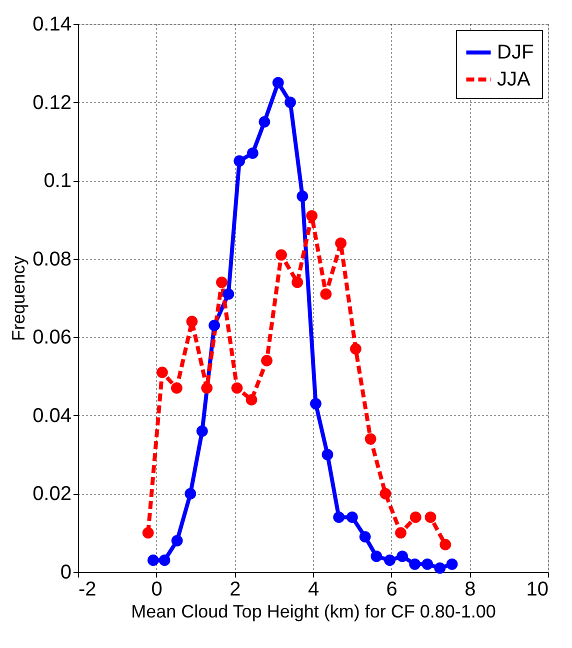 This screenshot has width=572, height=648. I want to click on x-tick-label: 6, so click(392, 589).